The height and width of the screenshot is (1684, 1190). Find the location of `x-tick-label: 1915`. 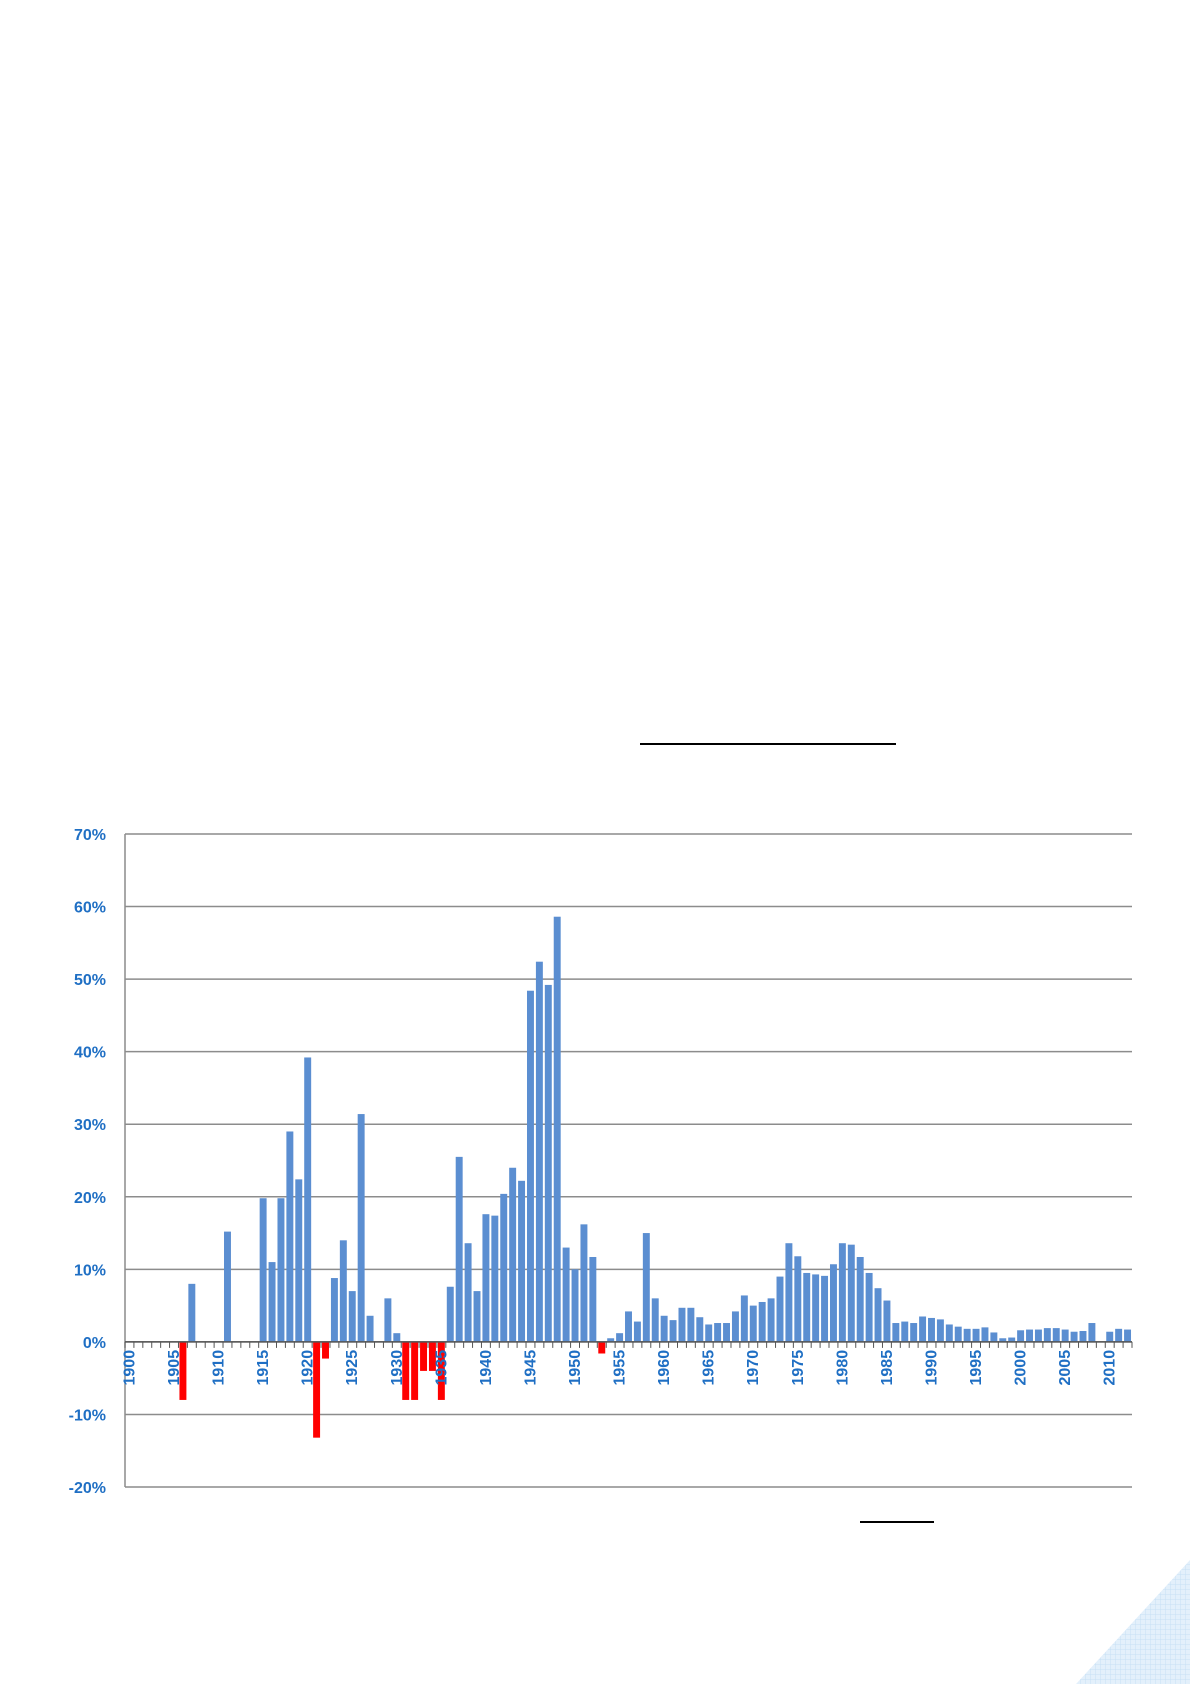

x-tick-label: 1915 is located at coordinates (263, 1368).